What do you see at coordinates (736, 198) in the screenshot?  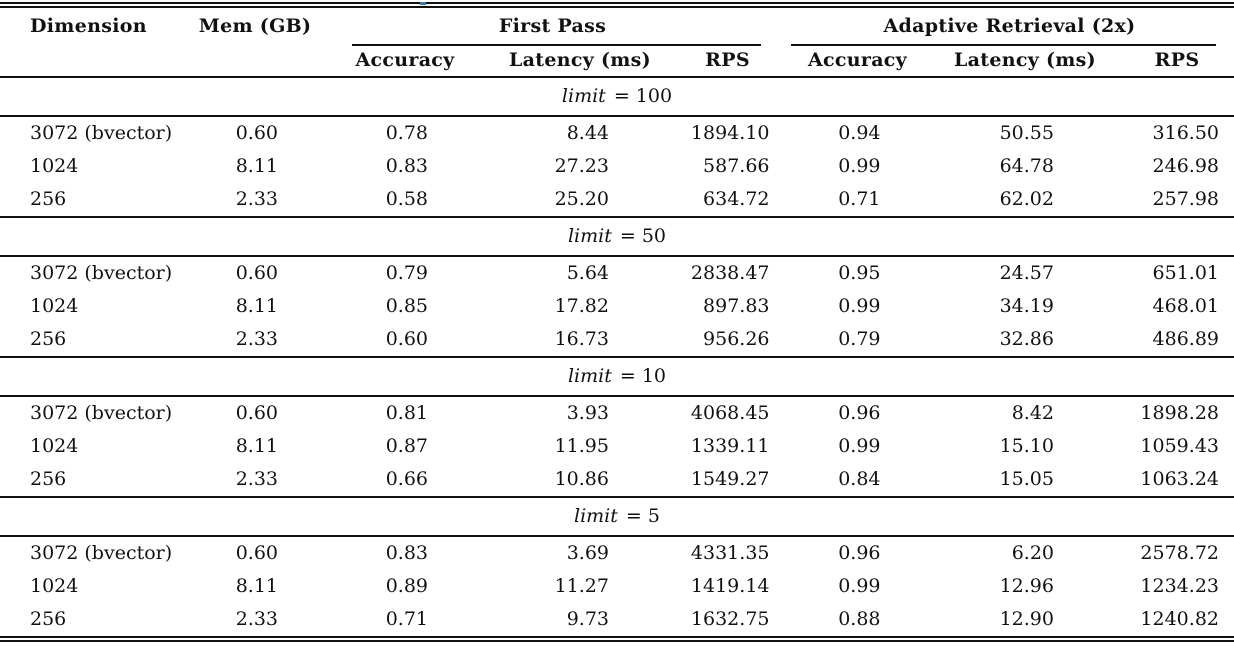 I see `numeric-value: 634.72` at bounding box center [736, 198].